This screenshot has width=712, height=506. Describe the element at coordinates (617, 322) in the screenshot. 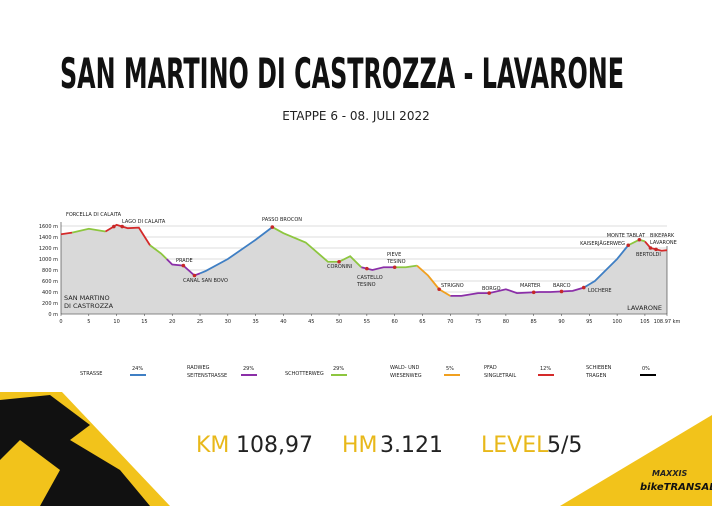

I see `x-tick-label: 100` at that location.